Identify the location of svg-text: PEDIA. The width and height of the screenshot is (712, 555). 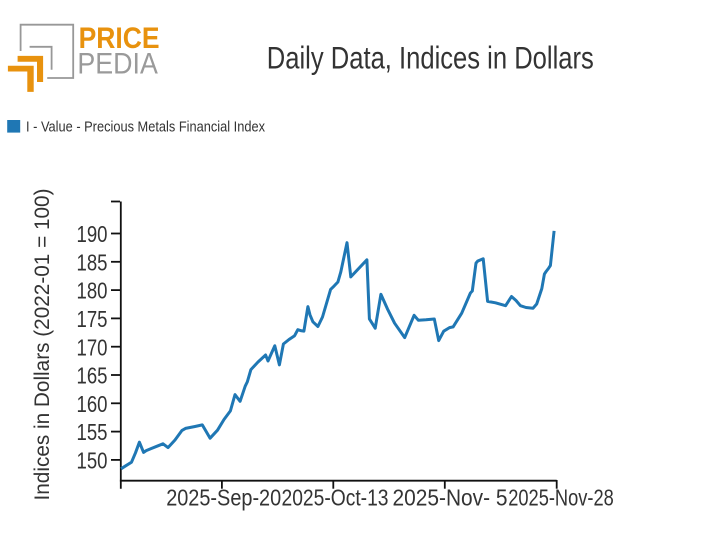
(117, 63).